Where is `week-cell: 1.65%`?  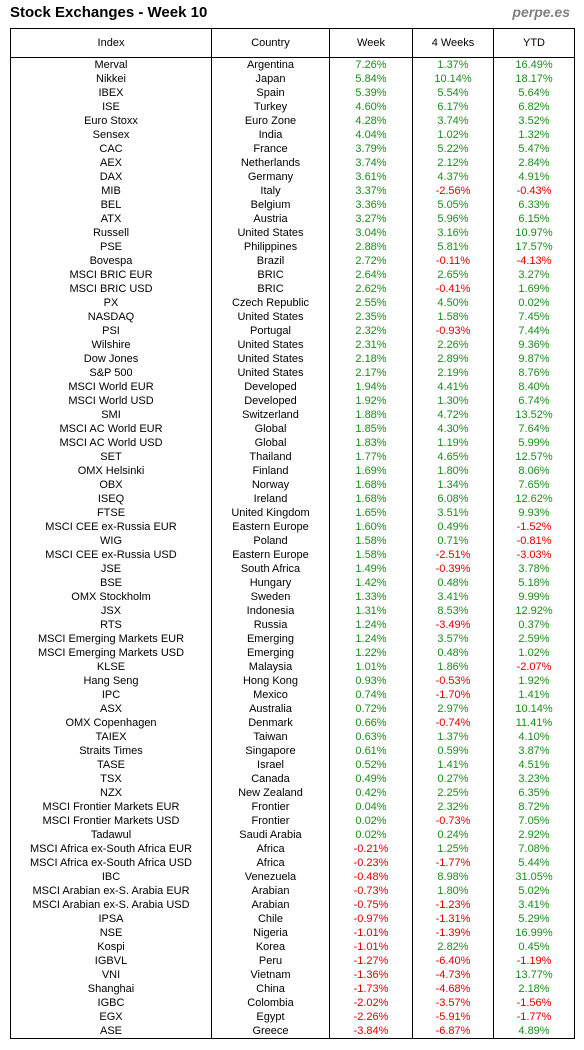
week-cell: 1.65% is located at coordinates (371, 513).